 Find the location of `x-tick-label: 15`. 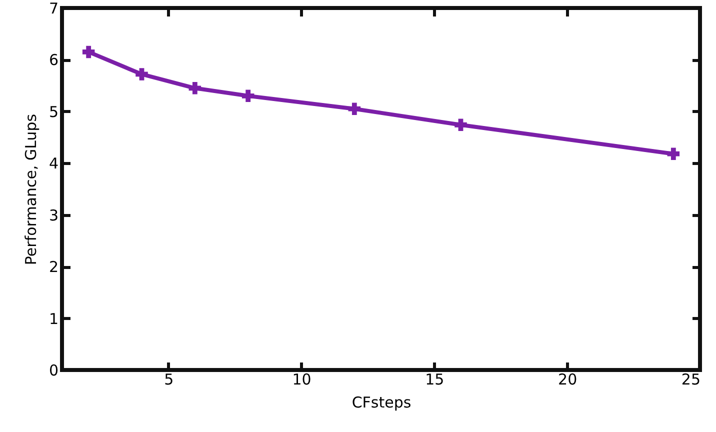

x-tick-label: 15 is located at coordinates (434, 379).